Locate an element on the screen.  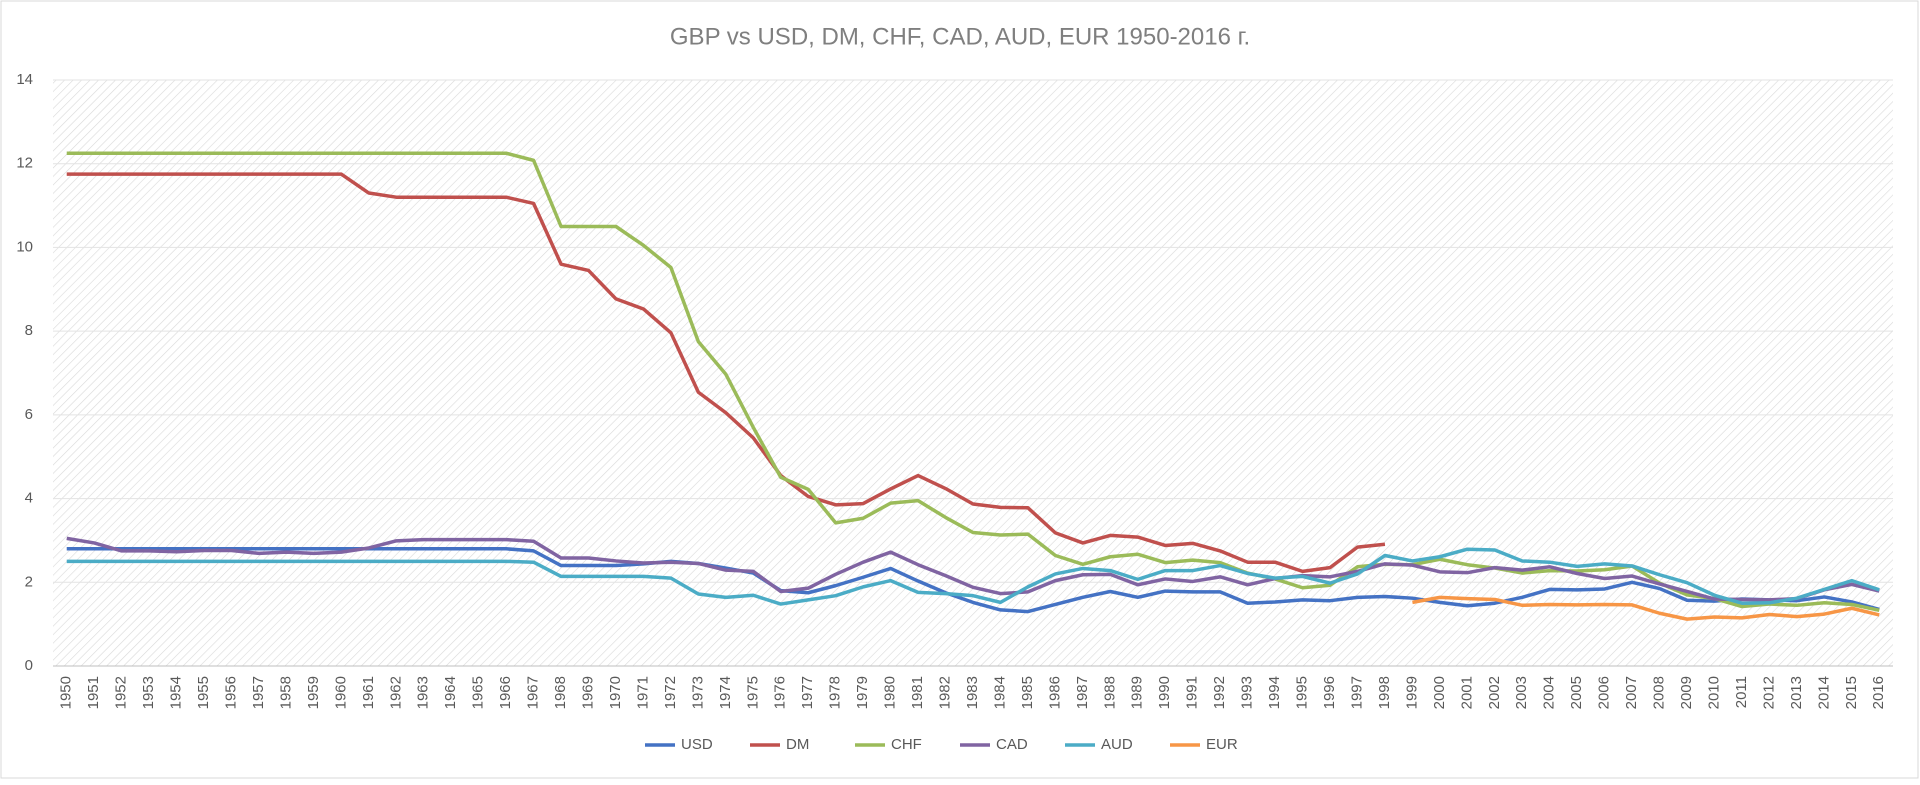
x-tick-label: 1992 is located at coordinates (1219, 692).